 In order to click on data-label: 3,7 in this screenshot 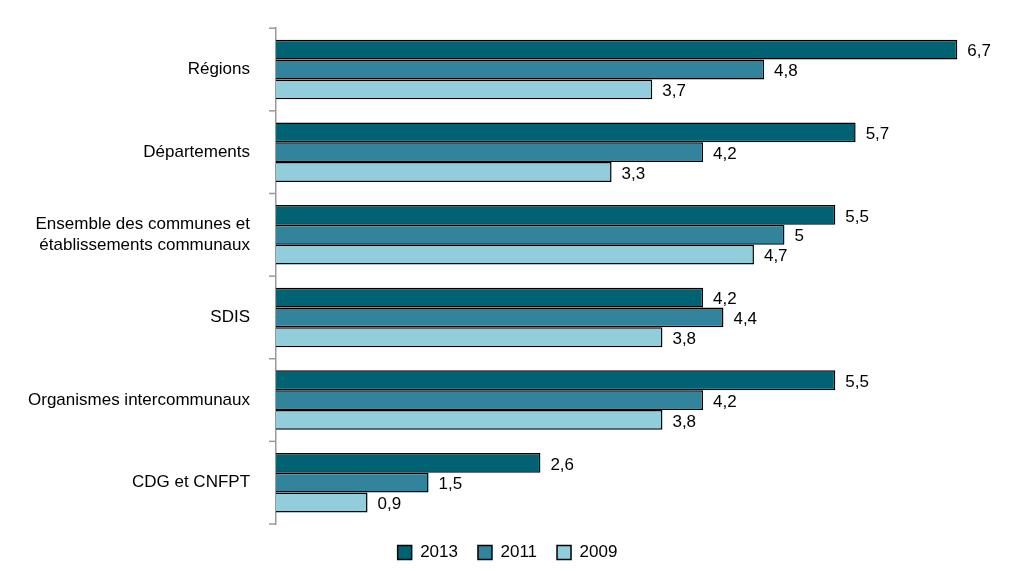, I will do `click(674, 91)`.